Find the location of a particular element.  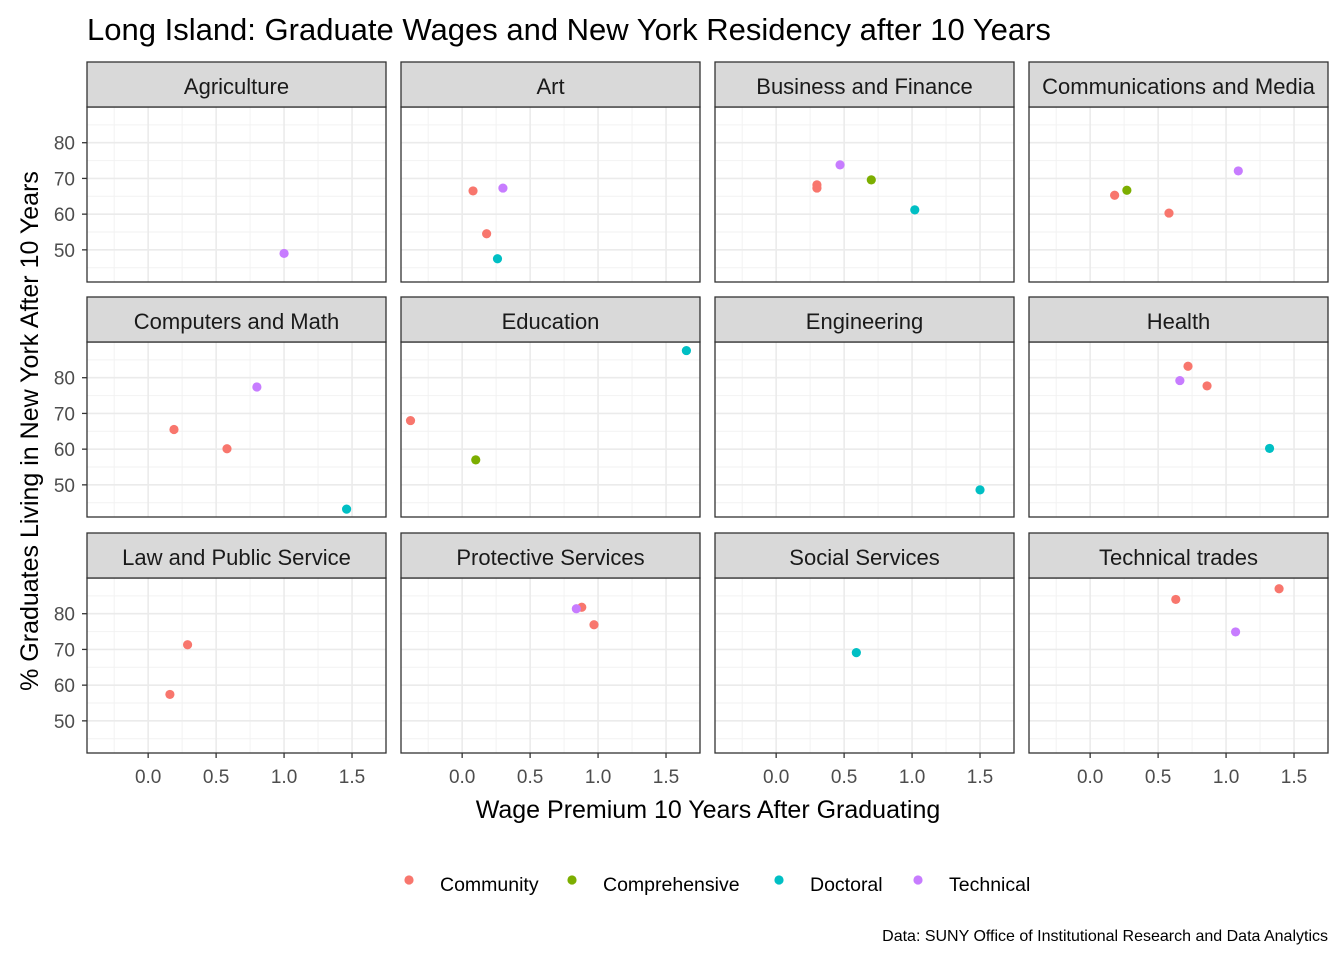

legend-label: Comprehensive is located at coordinates (671, 885).